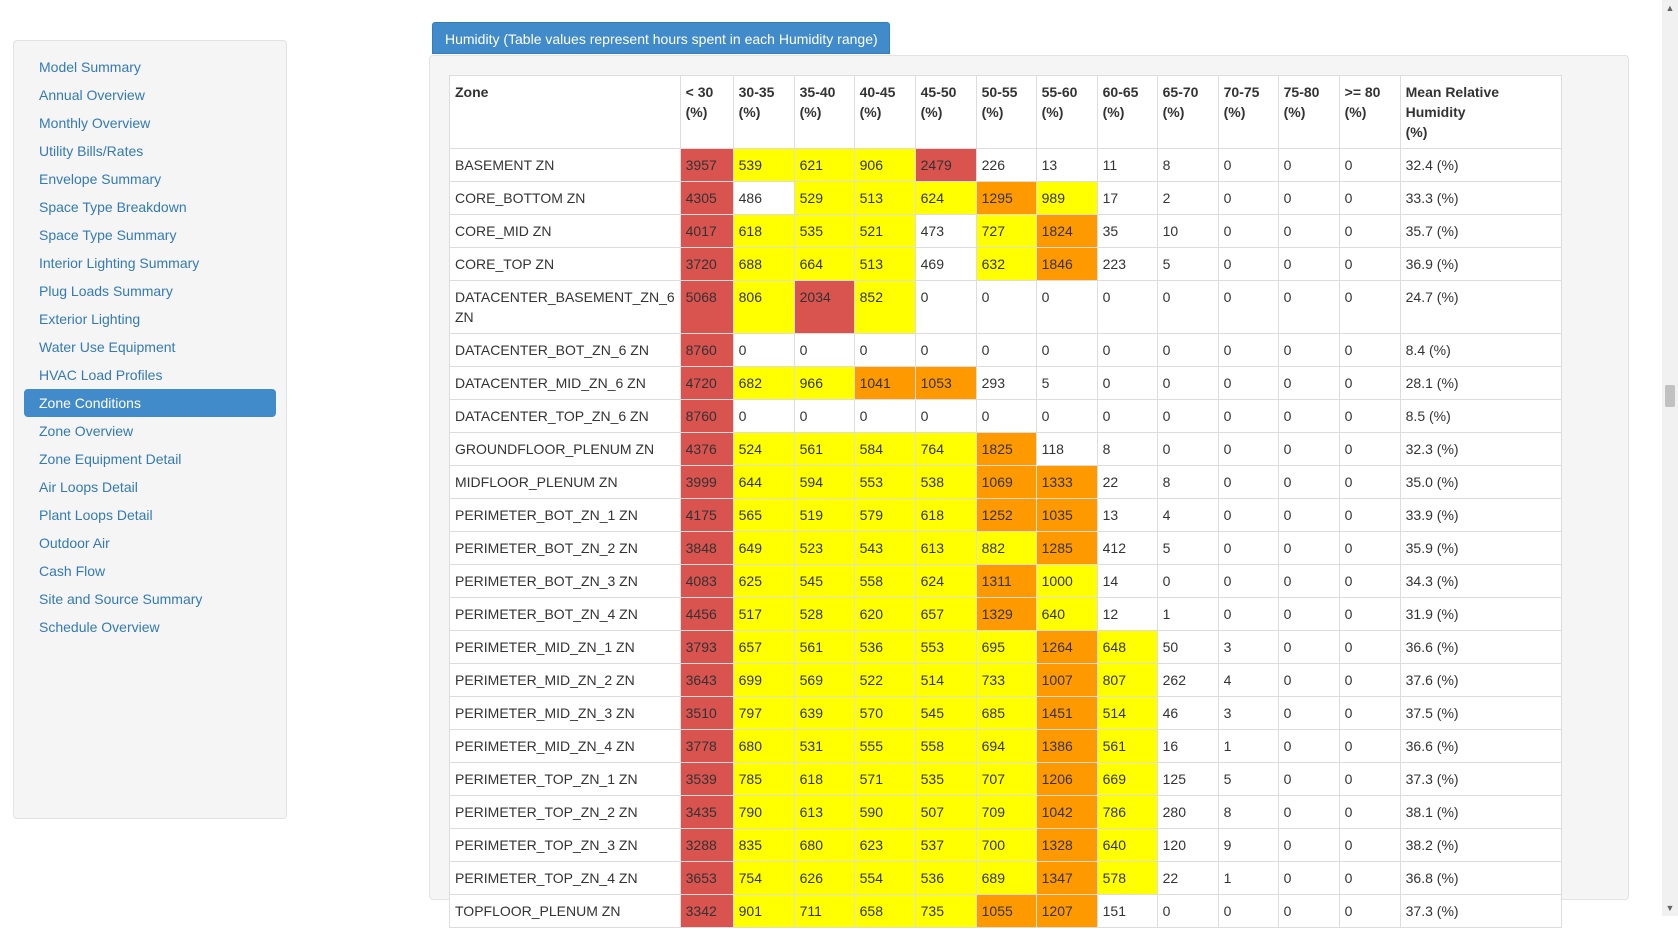  What do you see at coordinates (824, 515) in the screenshot?
I see `hours-cell: 519` at bounding box center [824, 515].